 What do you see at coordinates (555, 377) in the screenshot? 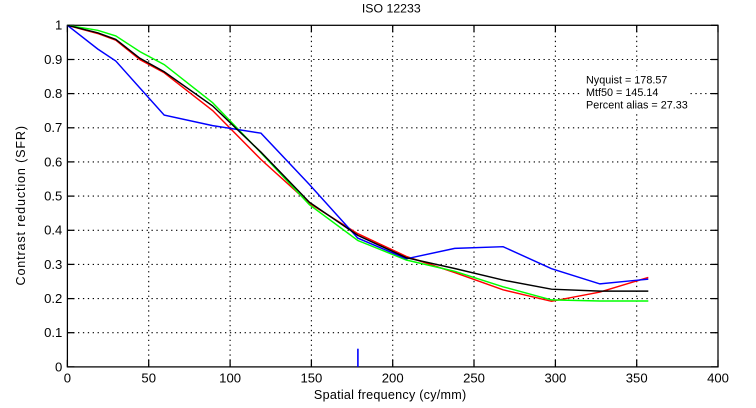
I see `svg-text: 300` at bounding box center [555, 377].